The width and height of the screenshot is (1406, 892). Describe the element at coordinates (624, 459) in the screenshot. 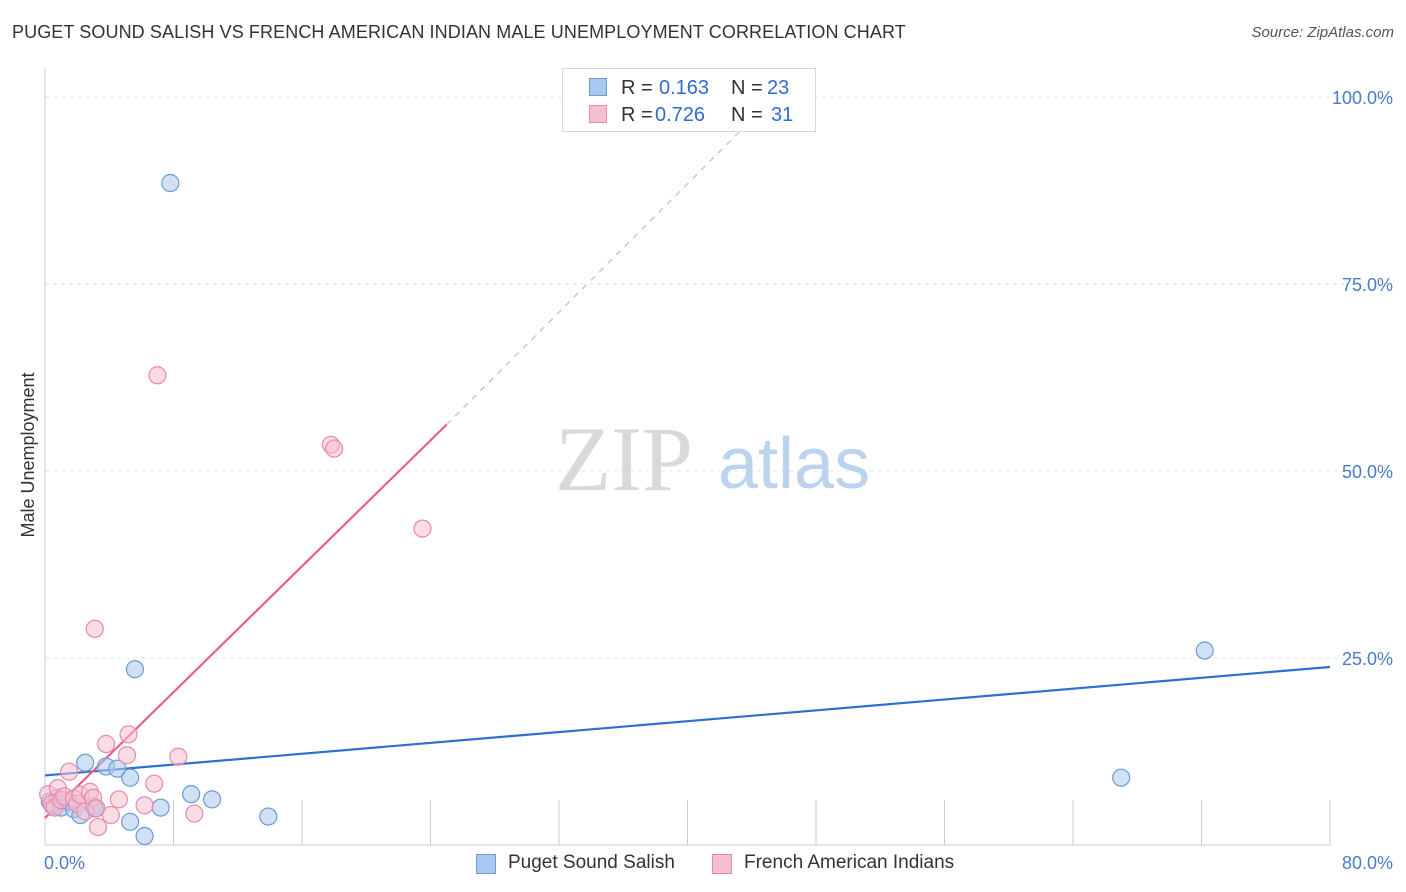

I see `watermark-zip: ZIP` at that location.